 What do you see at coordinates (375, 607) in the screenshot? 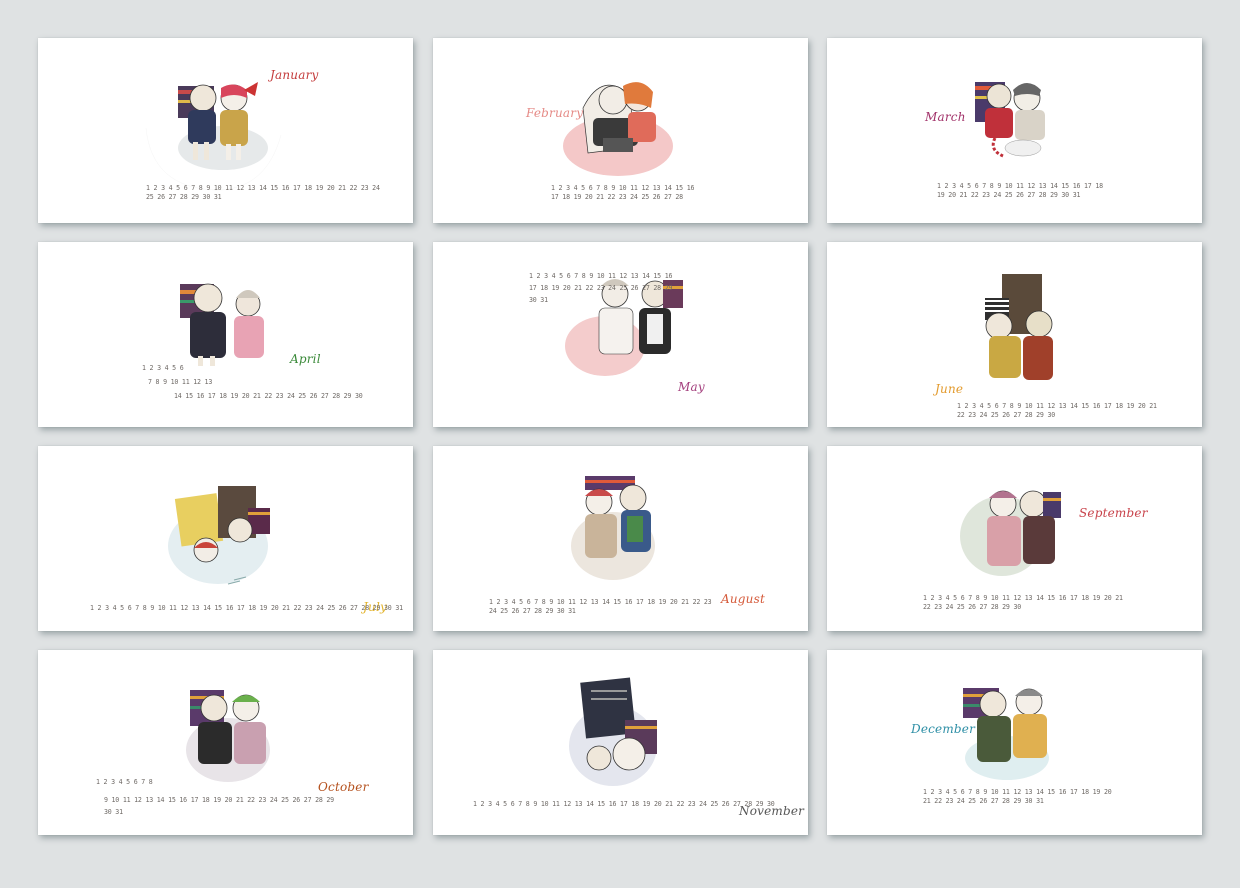
I see `month-name: July` at bounding box center [375, 607].